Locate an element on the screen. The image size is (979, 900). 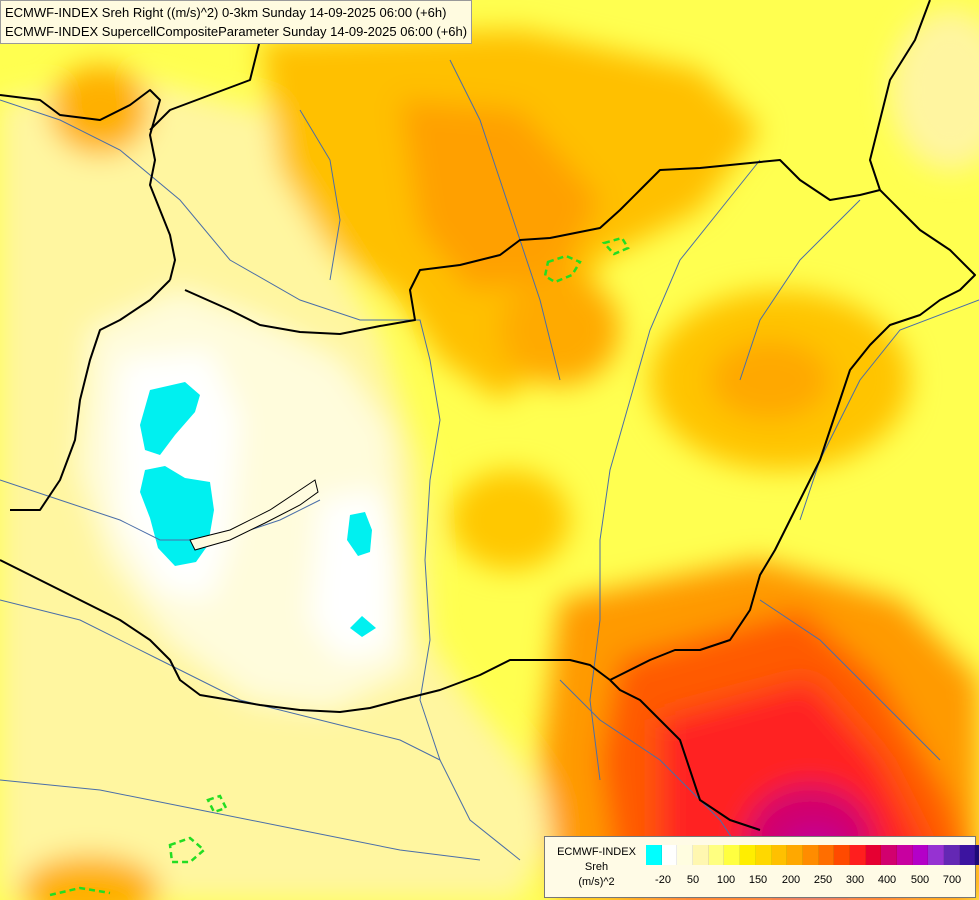
border-serbia-hungary is located at coordinates (305, 636).